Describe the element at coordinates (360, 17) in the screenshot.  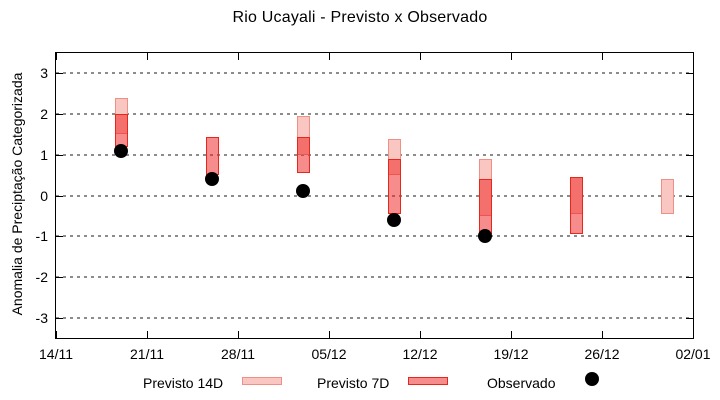
I see `chart-title: Rio Ucayali - Previsto x Observado` at that location.